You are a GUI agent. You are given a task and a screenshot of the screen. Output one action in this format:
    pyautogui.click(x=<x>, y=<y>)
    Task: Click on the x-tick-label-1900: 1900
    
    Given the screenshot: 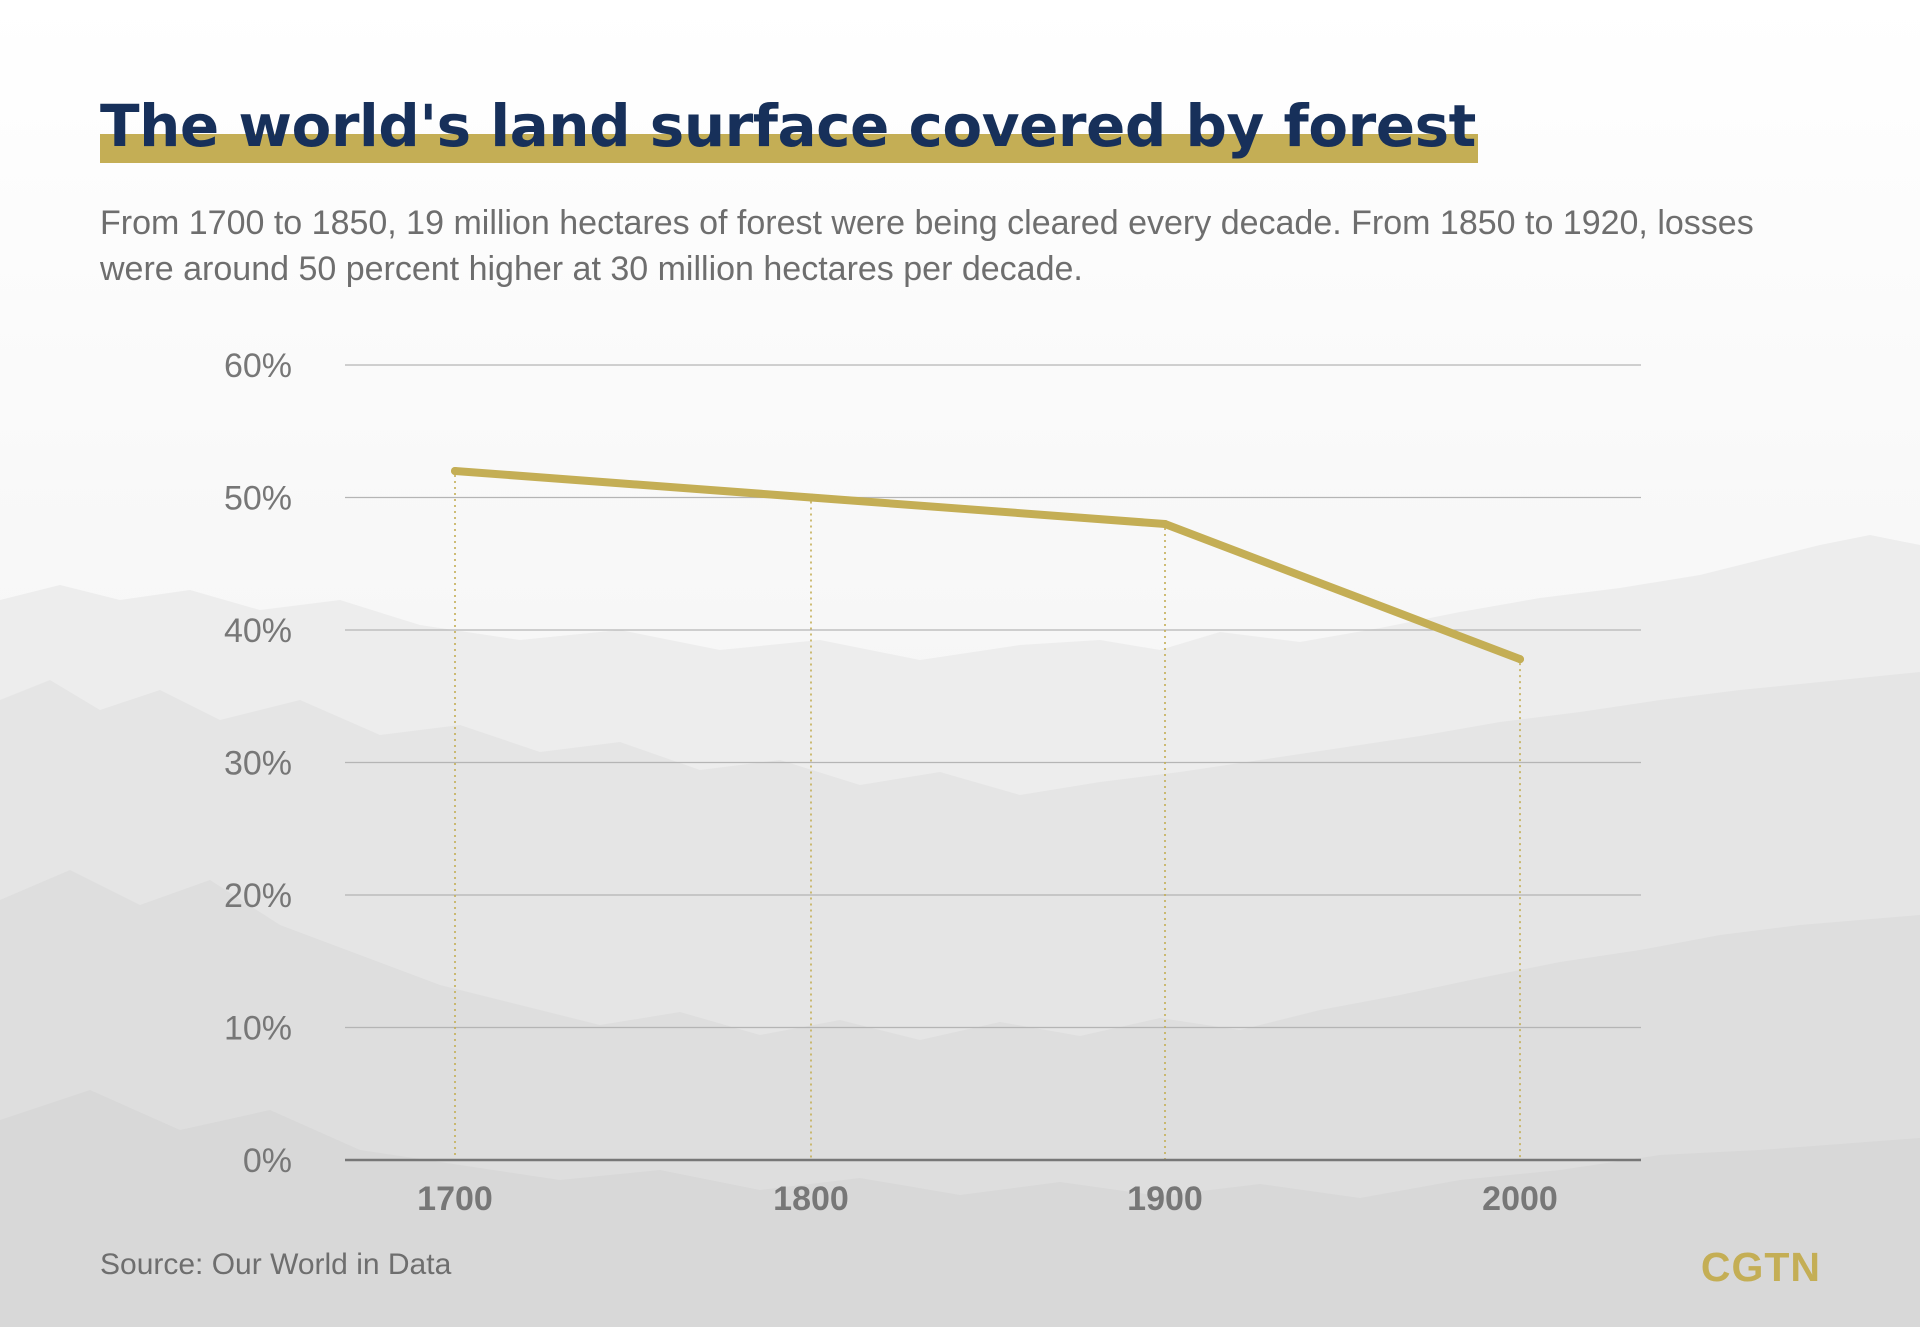 What is the action you would take?
    pyautogui.click(x=1165, y=1199)
    